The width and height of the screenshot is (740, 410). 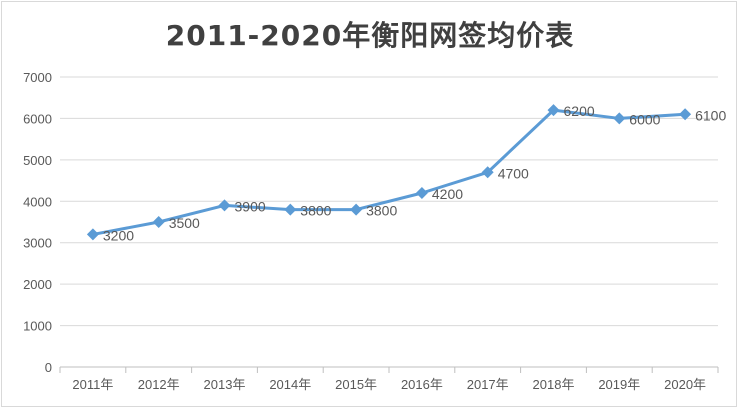 I want to click on y-tick-label: 6000, so click(x=37, y=118).